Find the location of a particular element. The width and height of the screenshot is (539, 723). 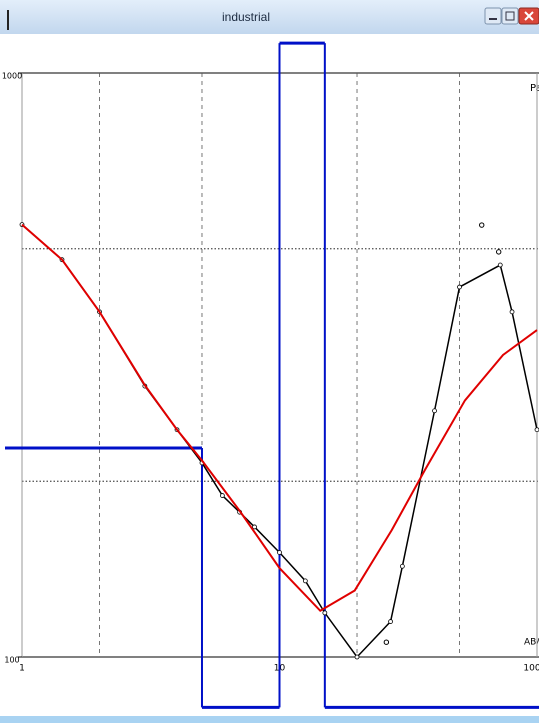

title-bar is located at coordinates (269, 17).